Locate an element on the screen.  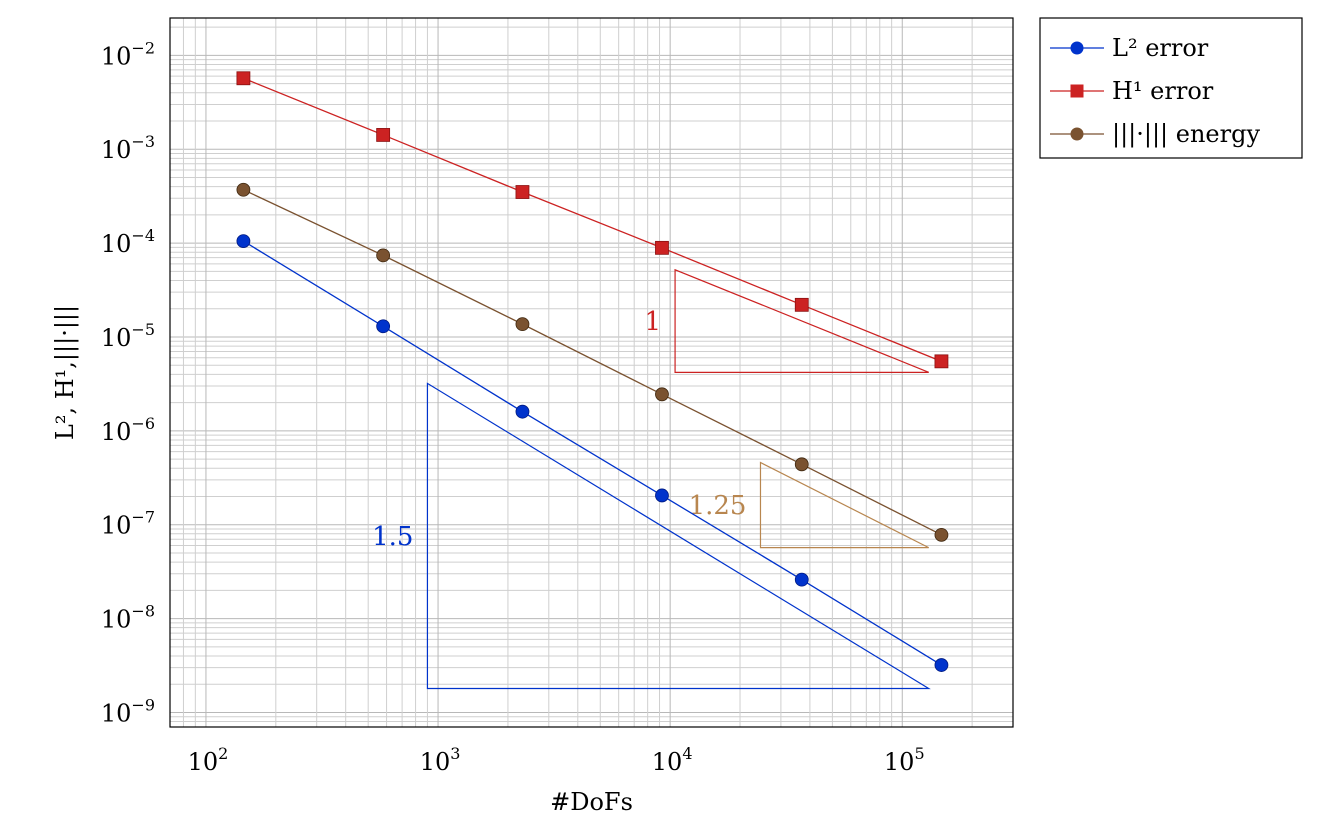
y-tick-label: 10⁻⁶ is located at coordinates (128, 430).